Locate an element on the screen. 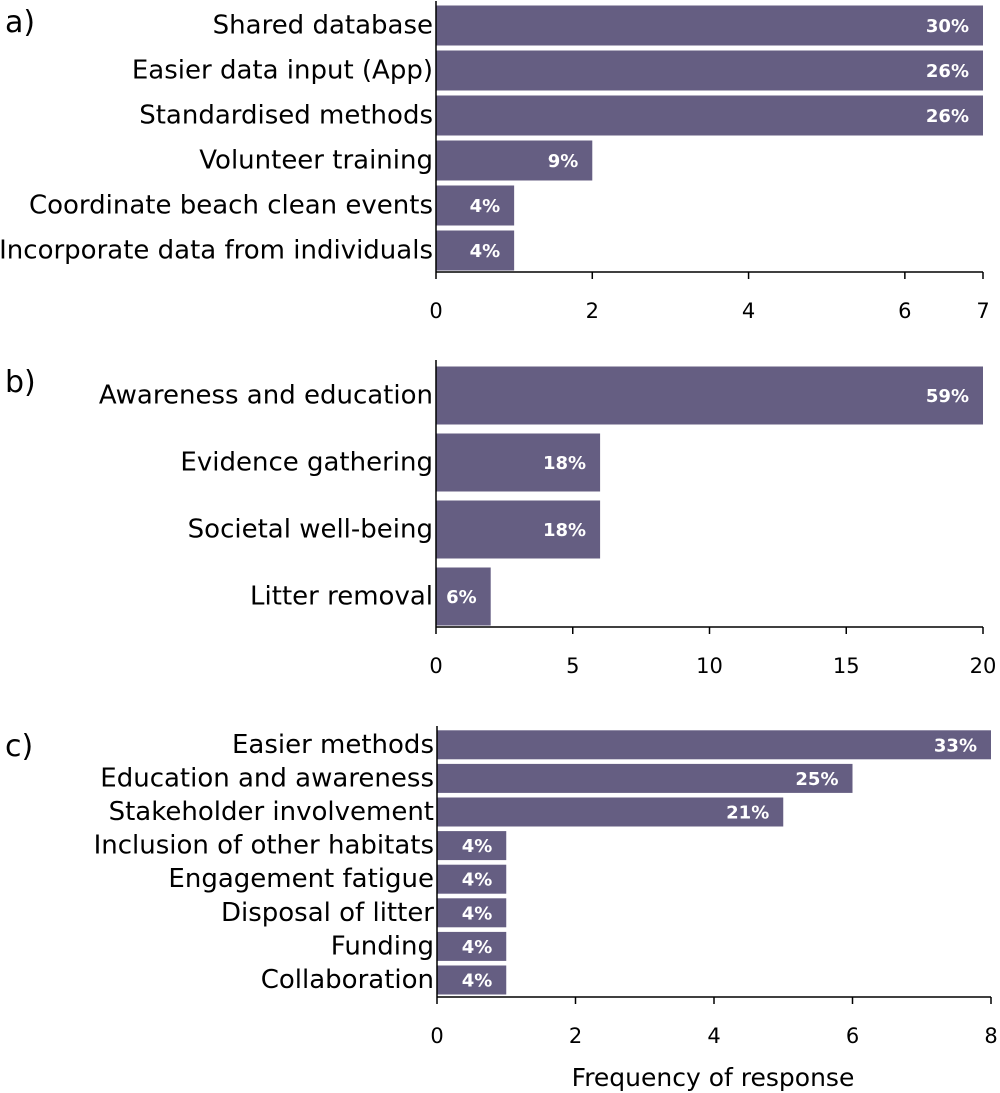  panel-label: a) is located at coordinates (20, 22).